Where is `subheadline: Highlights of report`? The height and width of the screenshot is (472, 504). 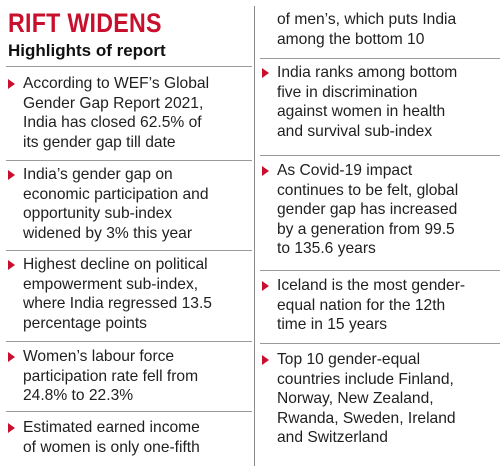 subheadline: Highlights of report is located at coordinates (87, 50).